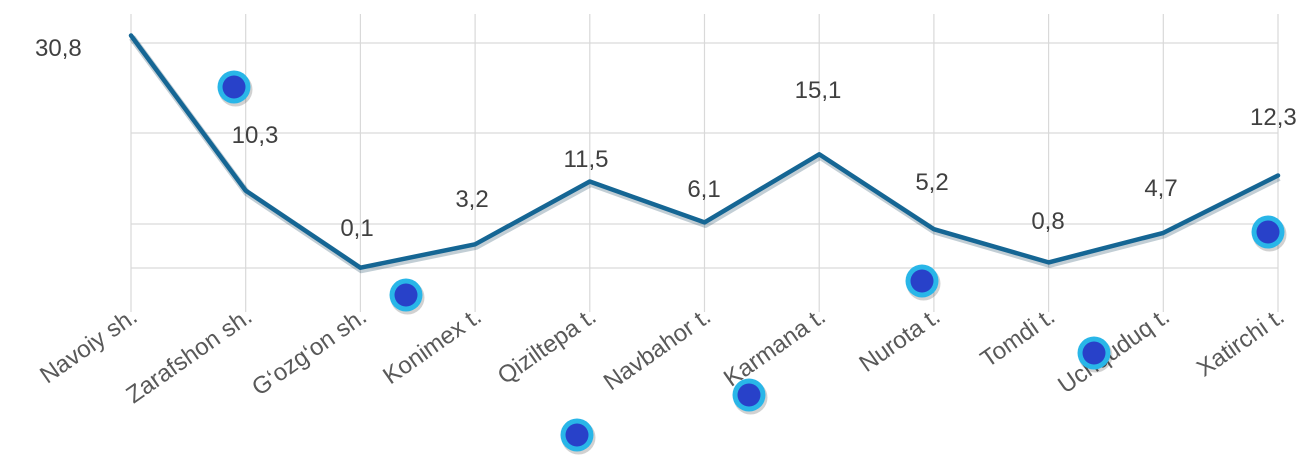 The height and width of the screenshot is (457, 1310). What do you see at coordinates (471, 199) in the screenshot?
I see `data-label: 3,2` at bounding box center [471, 199].